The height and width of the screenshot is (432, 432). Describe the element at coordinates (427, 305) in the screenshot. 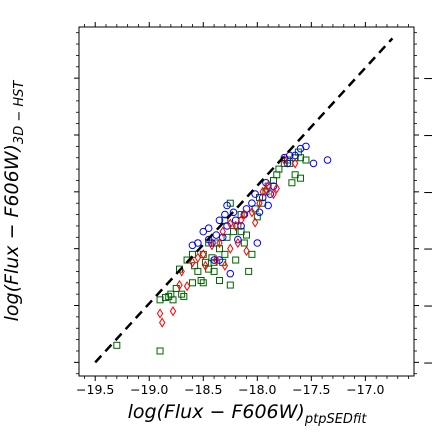

I see `y-tick-label: −19.0` at that location.